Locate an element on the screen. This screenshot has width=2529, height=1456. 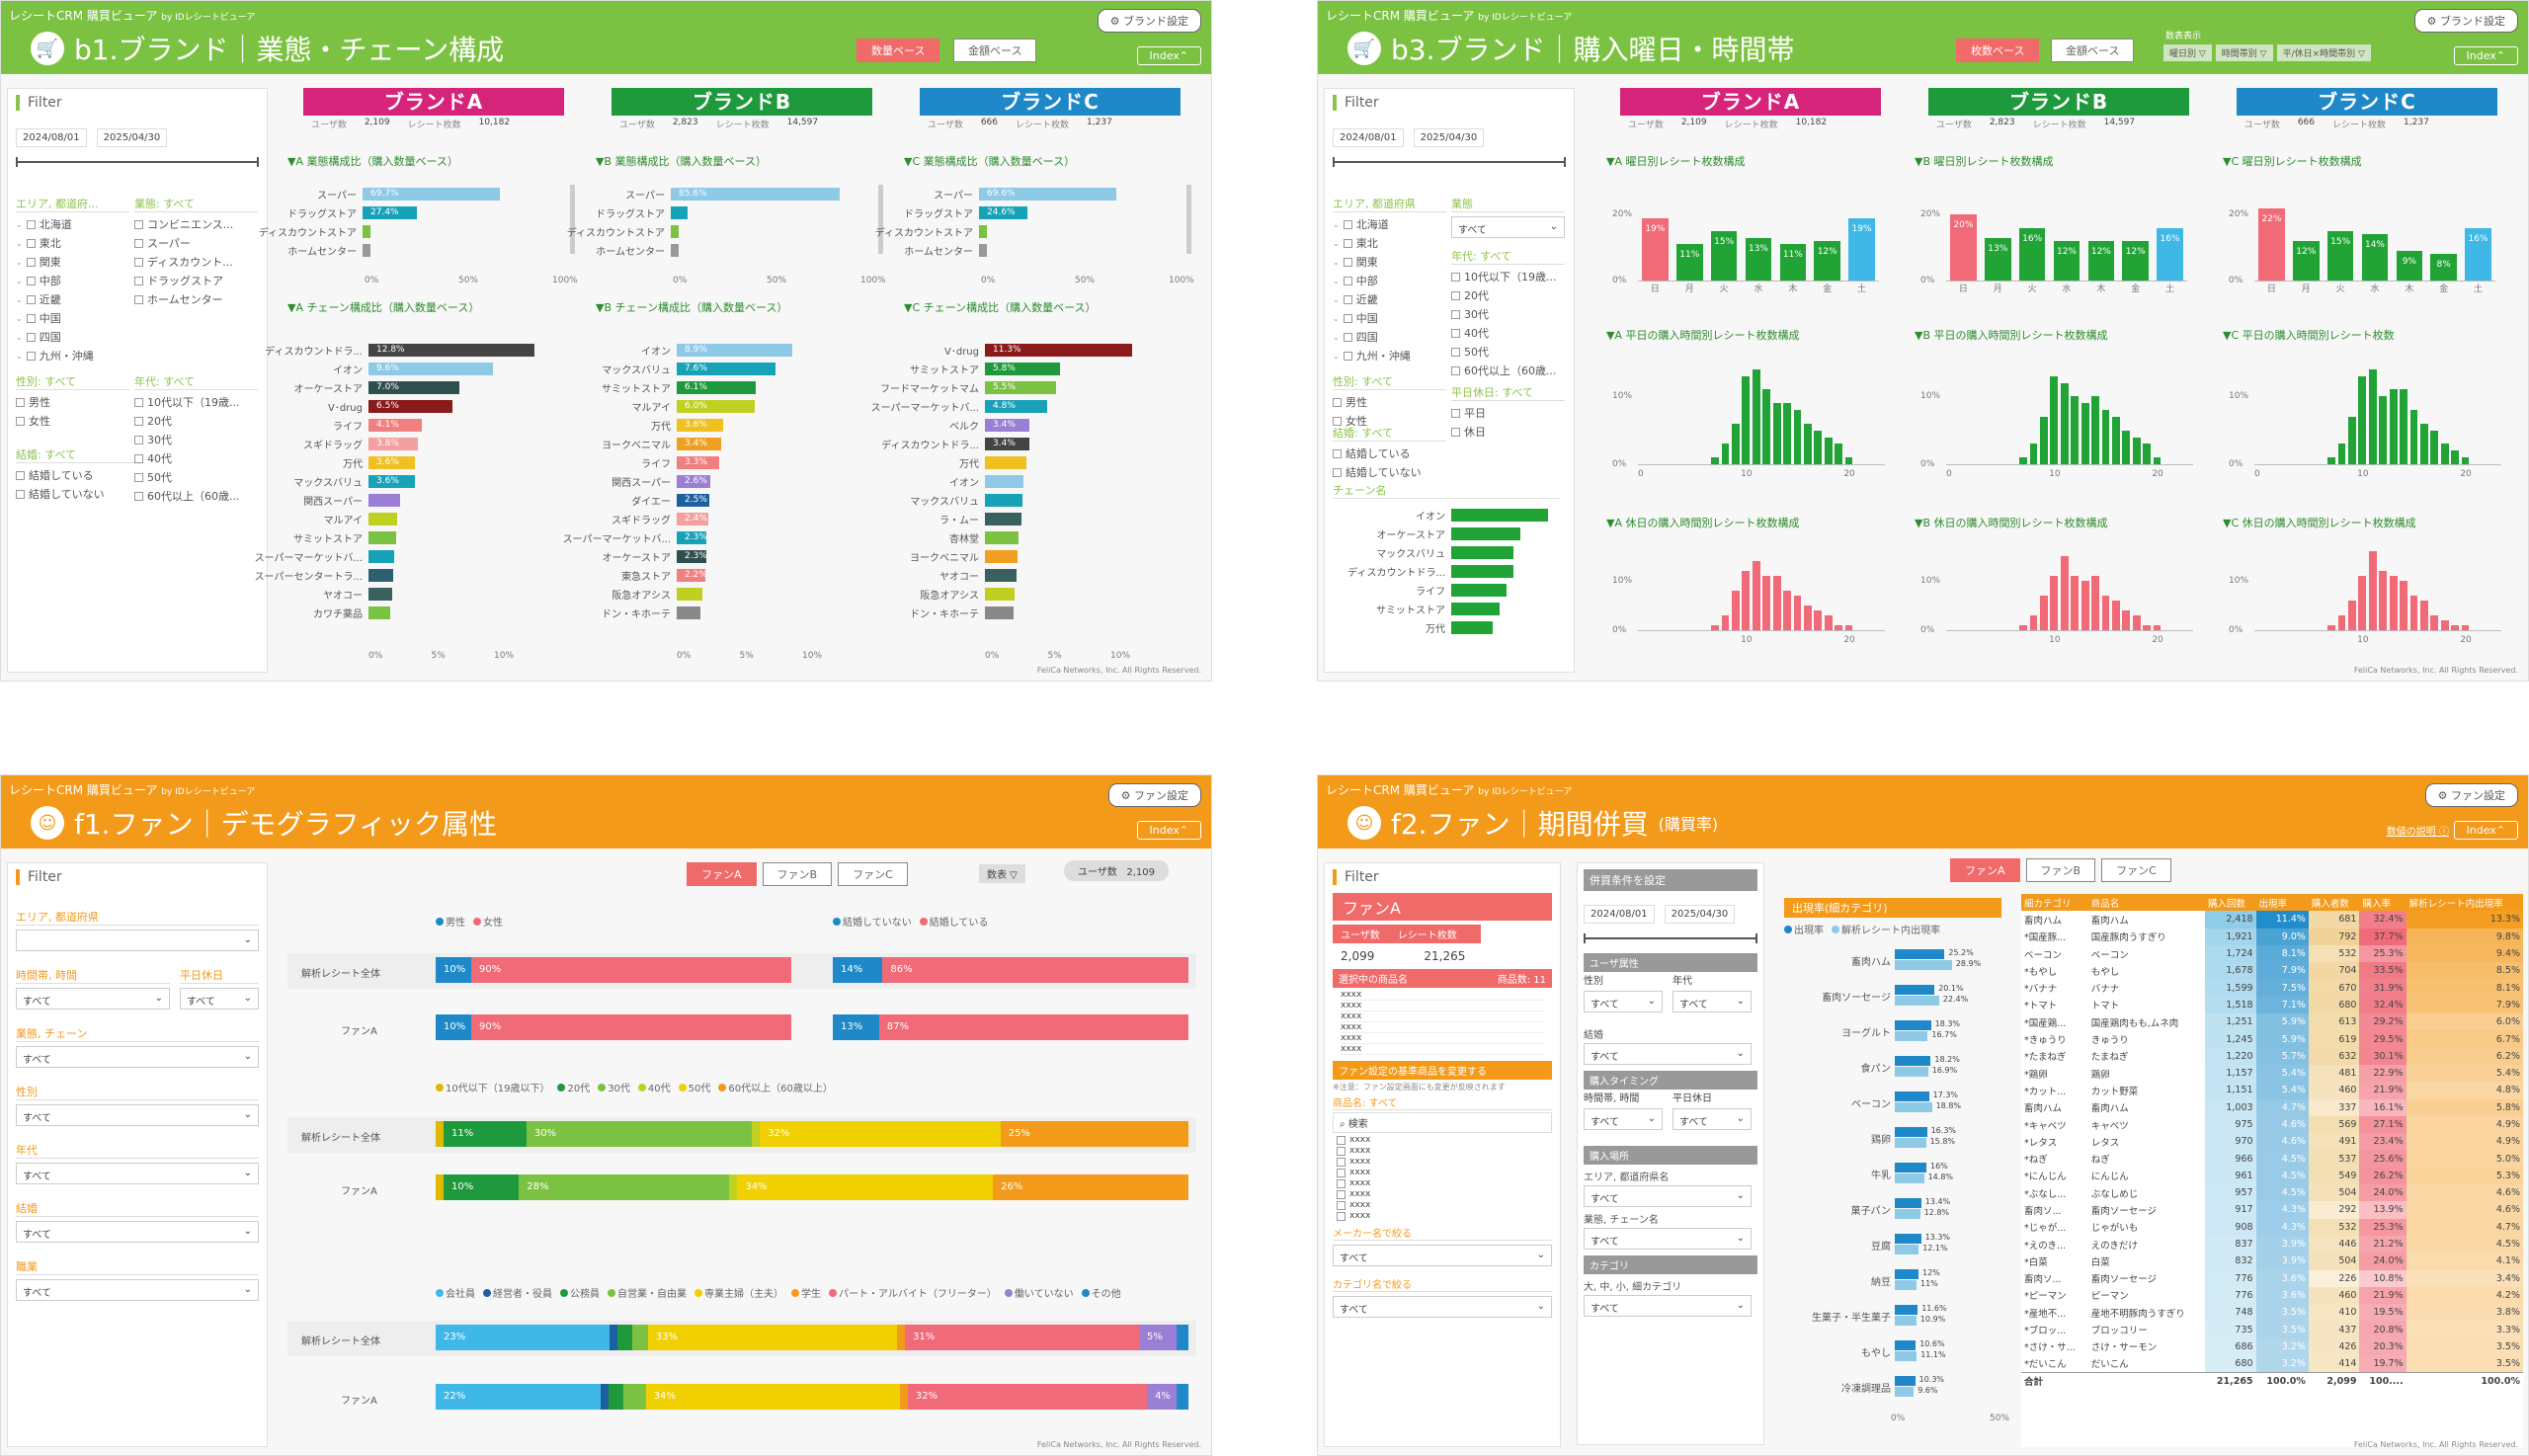
married-item: 結婚している is located at coordinates (1389, 453).